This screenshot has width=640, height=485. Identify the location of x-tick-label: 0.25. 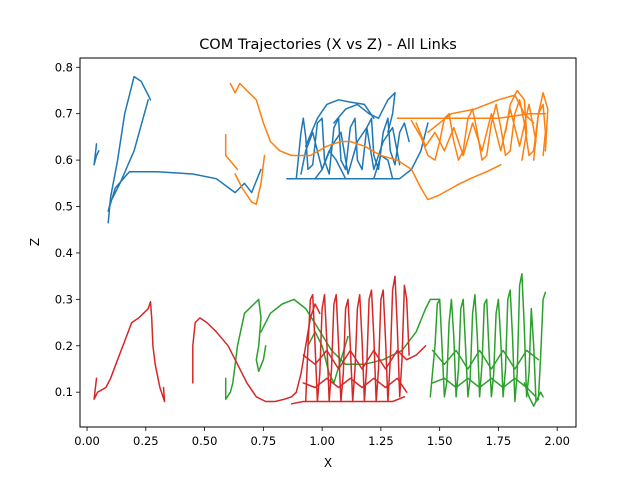
(146, 441).